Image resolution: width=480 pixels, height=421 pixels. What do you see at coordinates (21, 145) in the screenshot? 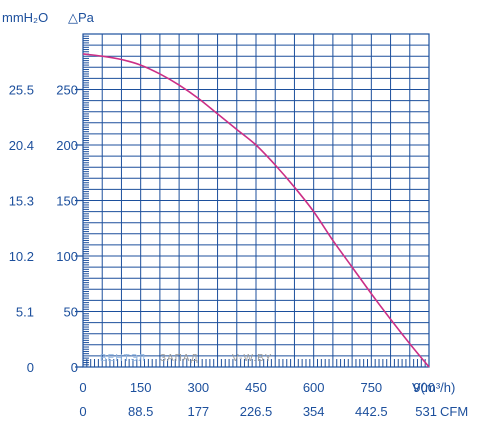
I see `y-tick-label-mmh2o: 20.4` at bounding box center [21, 145].